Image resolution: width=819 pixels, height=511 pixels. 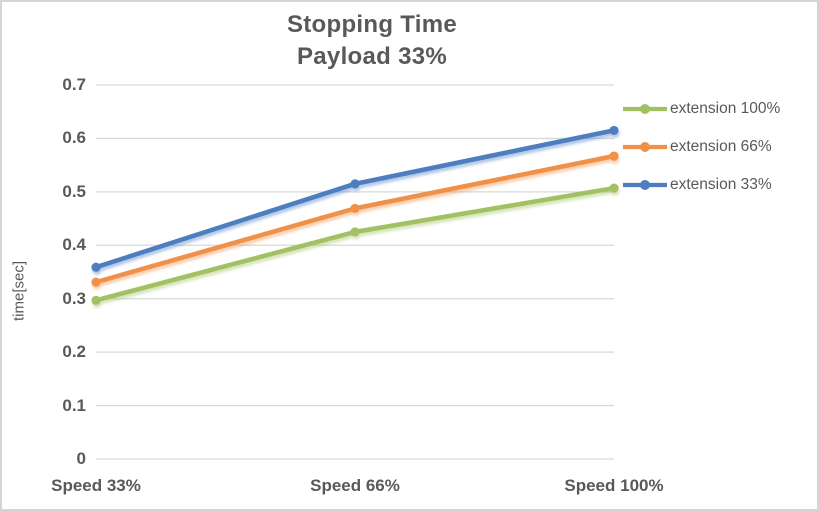 What do you see at coordinates (355, 485) in the screenshot?
I see `x-tick-label: Speed 66%` at bounding box center [355, 485].